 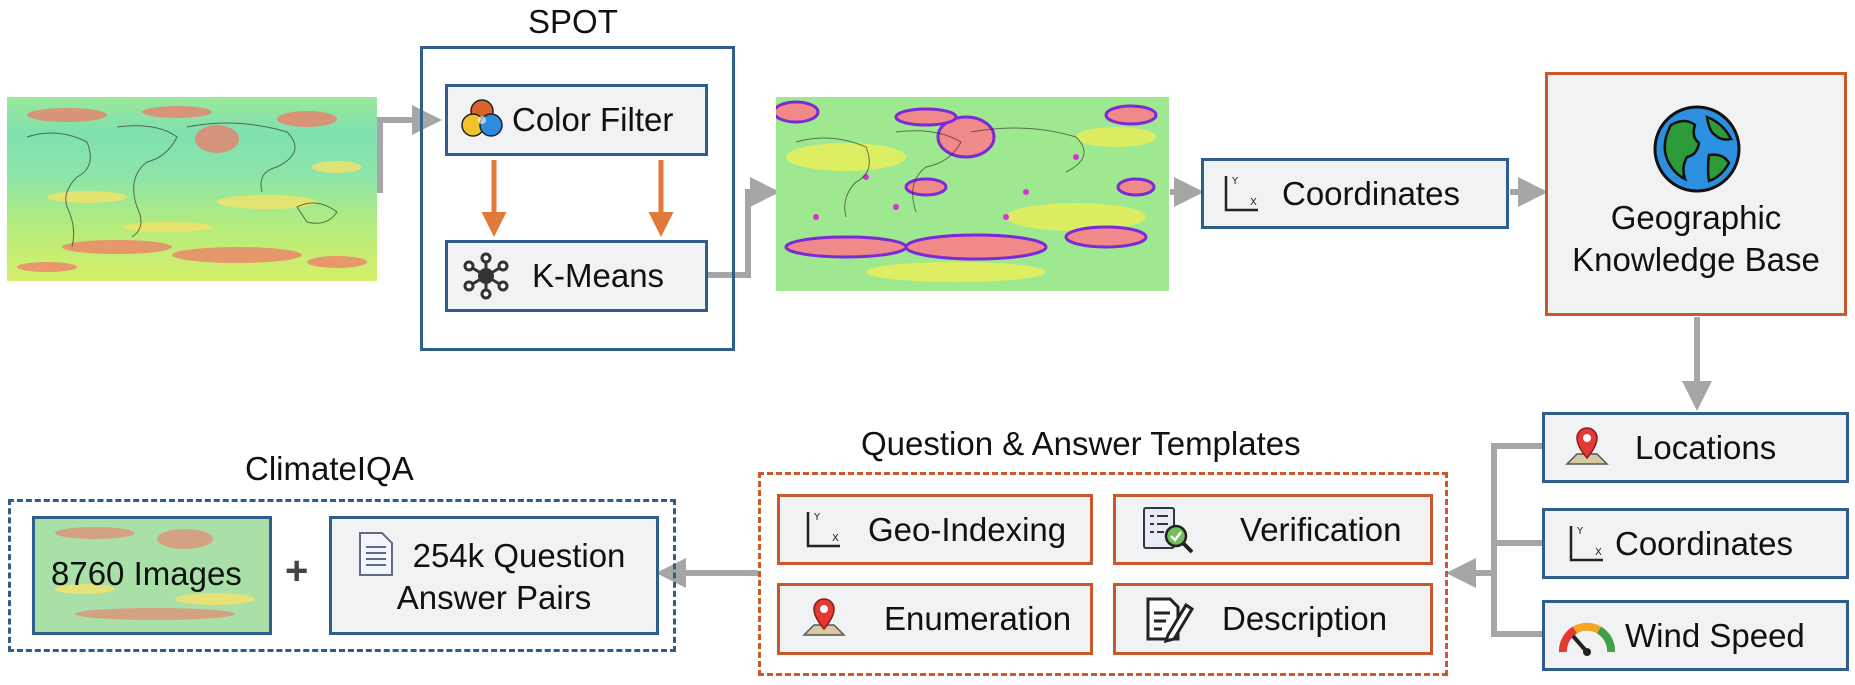 I want to click on enumeration-label: Enumeration, so click(x=978, y=618).